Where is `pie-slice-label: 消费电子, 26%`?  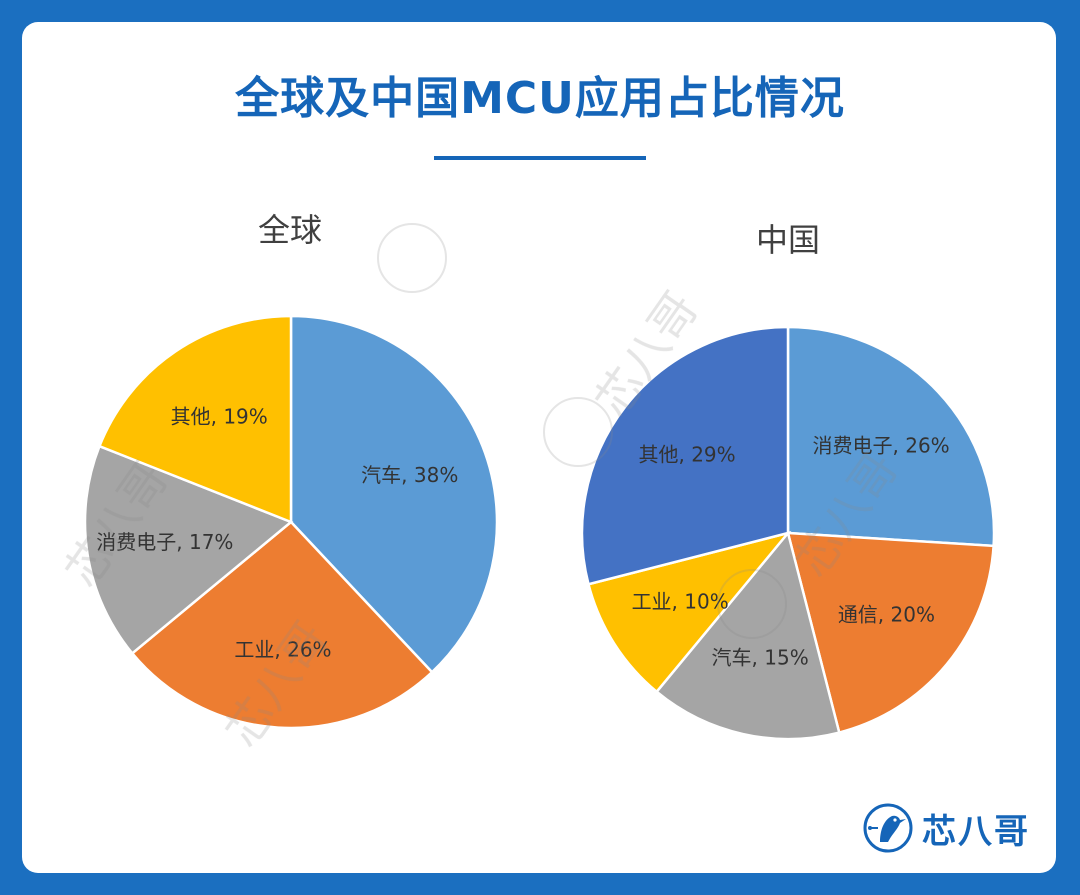 pie-slice-label: 消费电子, 26% is located at coordinates (881, 446).